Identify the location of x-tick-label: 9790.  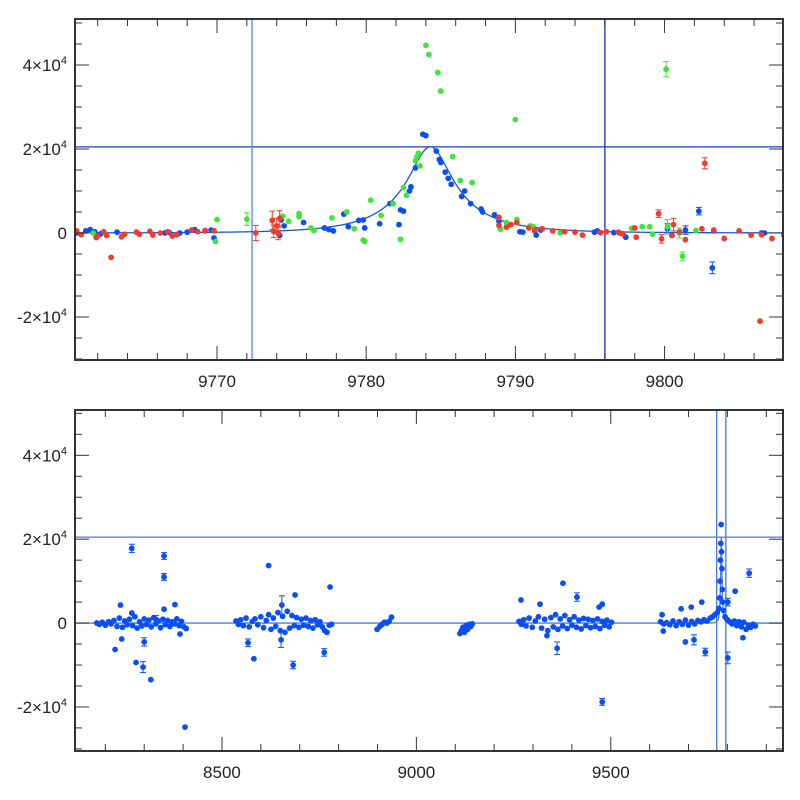
(515, 381).